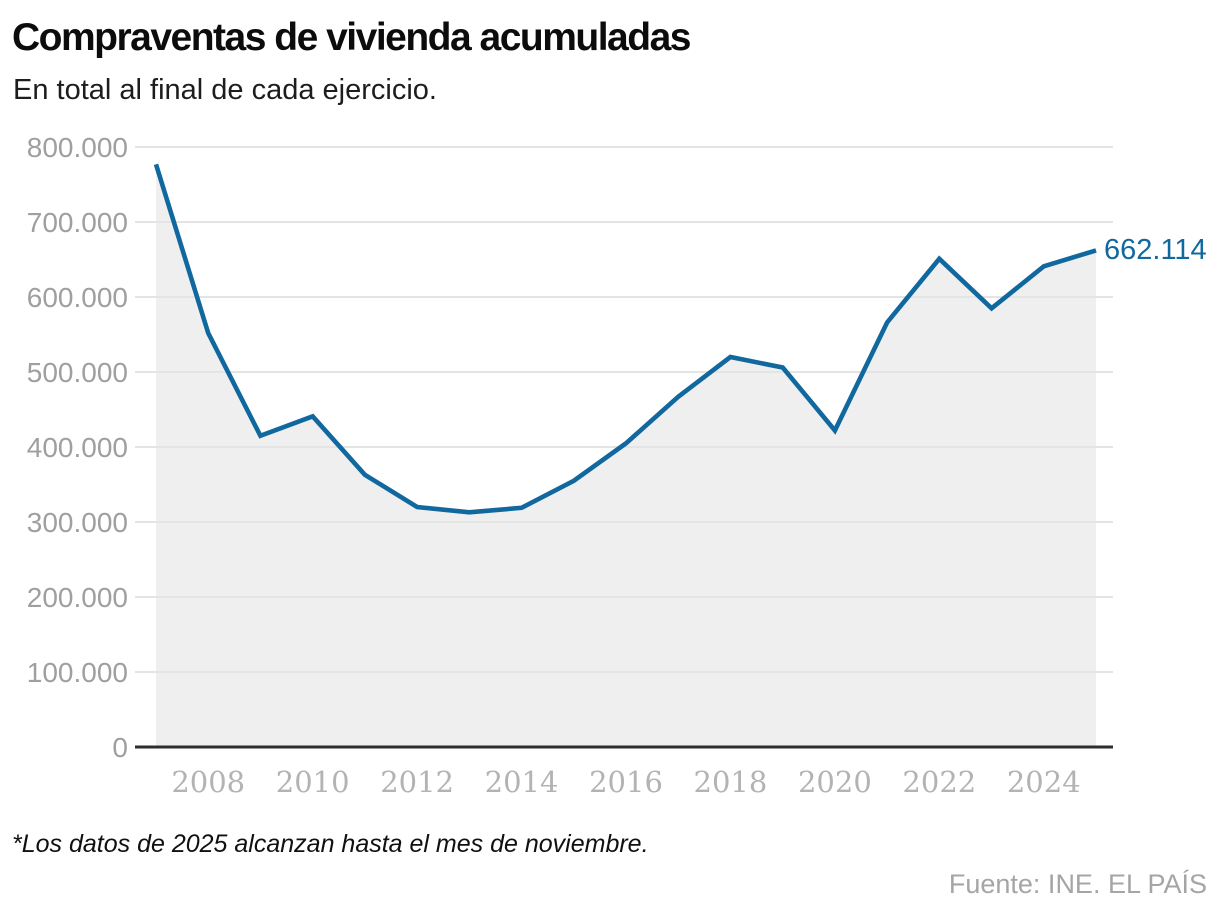 The image size is (1220, 914). What do you see at coordinates (77, 297) in the screenshot?
I see `y-tick-label: 600.000` at bounding box center [77, 297].